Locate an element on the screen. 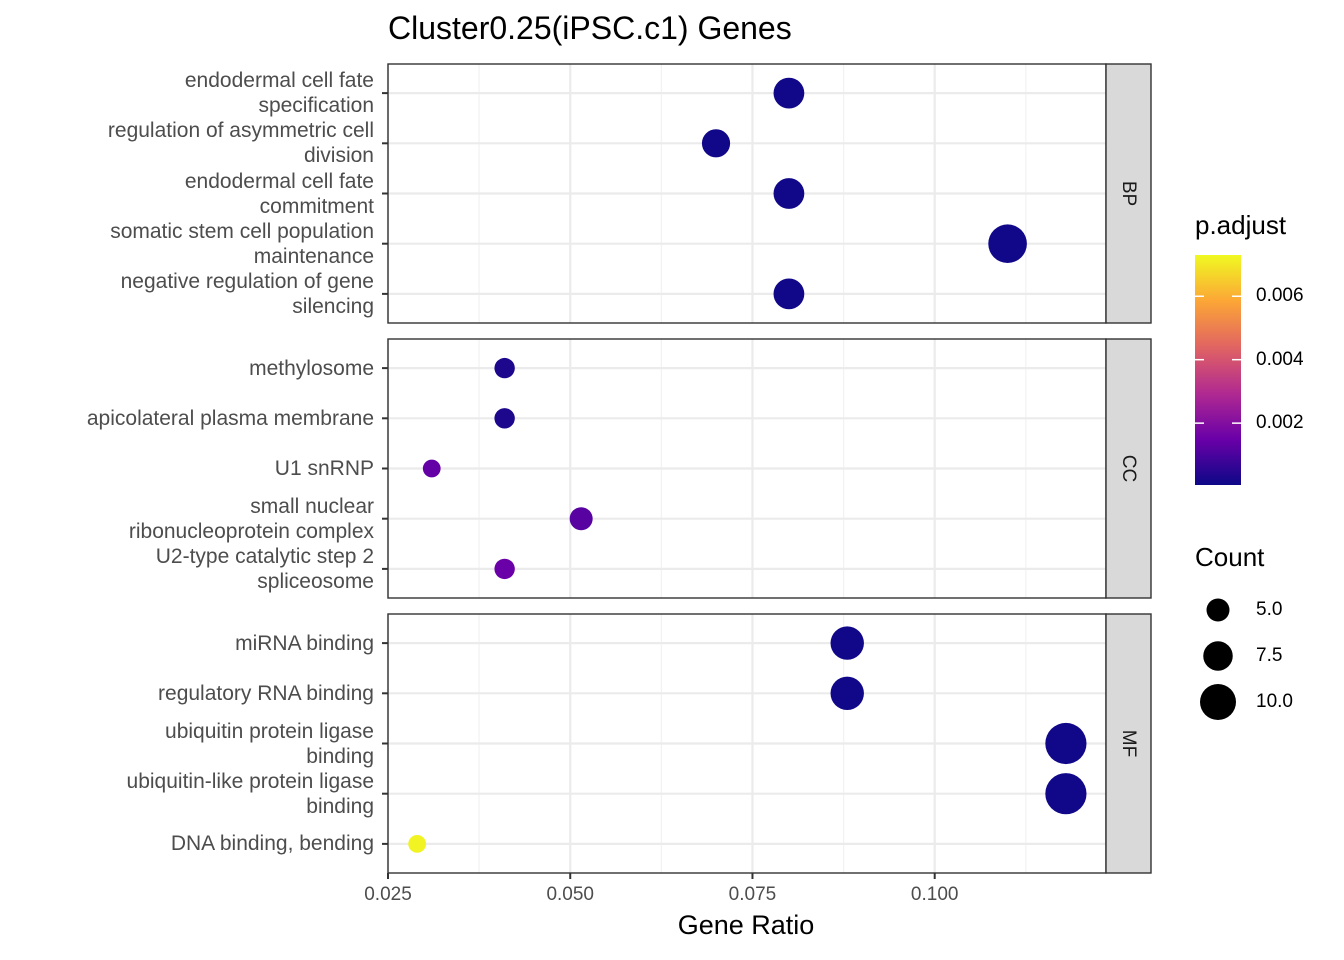  y-axis-label-line: U1 snRNP is located at coordinates (324, 468).